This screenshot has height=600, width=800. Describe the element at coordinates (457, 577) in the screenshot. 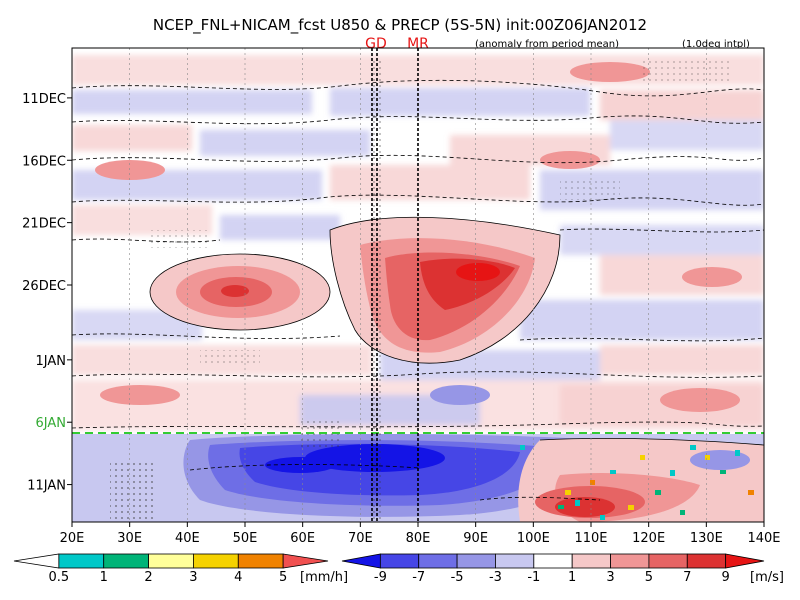

I see `wind-legend-label: -5` at that location.